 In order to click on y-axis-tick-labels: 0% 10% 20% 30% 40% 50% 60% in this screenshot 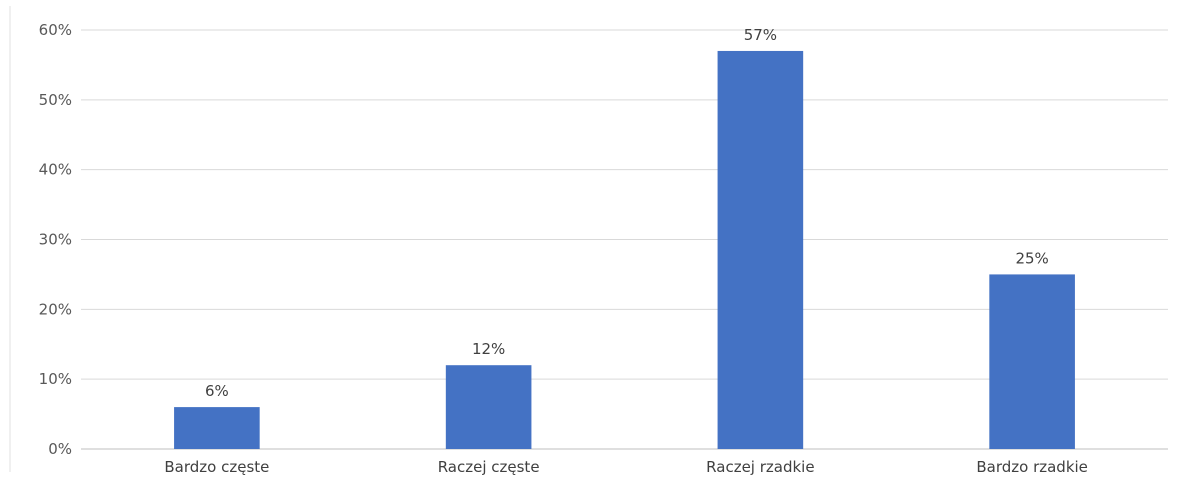, I will do `click(55, 239)`.